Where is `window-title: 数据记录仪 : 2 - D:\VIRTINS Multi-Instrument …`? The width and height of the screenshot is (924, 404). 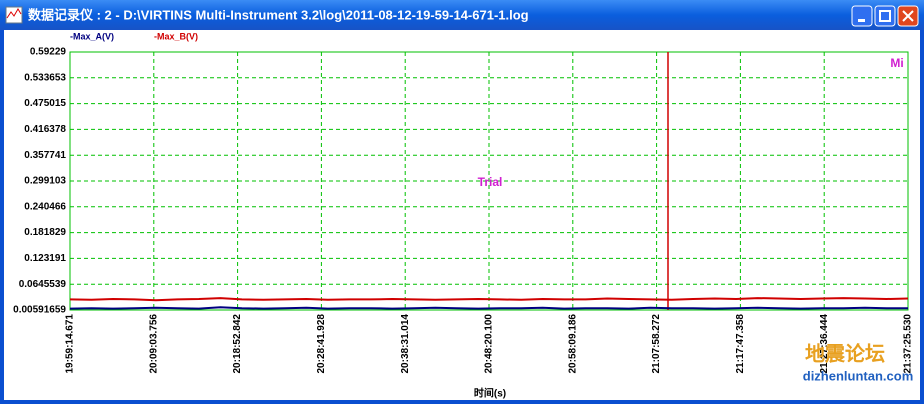 window-title: 数据记录仪 : 2 - D:\VIRTINS Multi-Instrument … is located at coordinates (278, 14).